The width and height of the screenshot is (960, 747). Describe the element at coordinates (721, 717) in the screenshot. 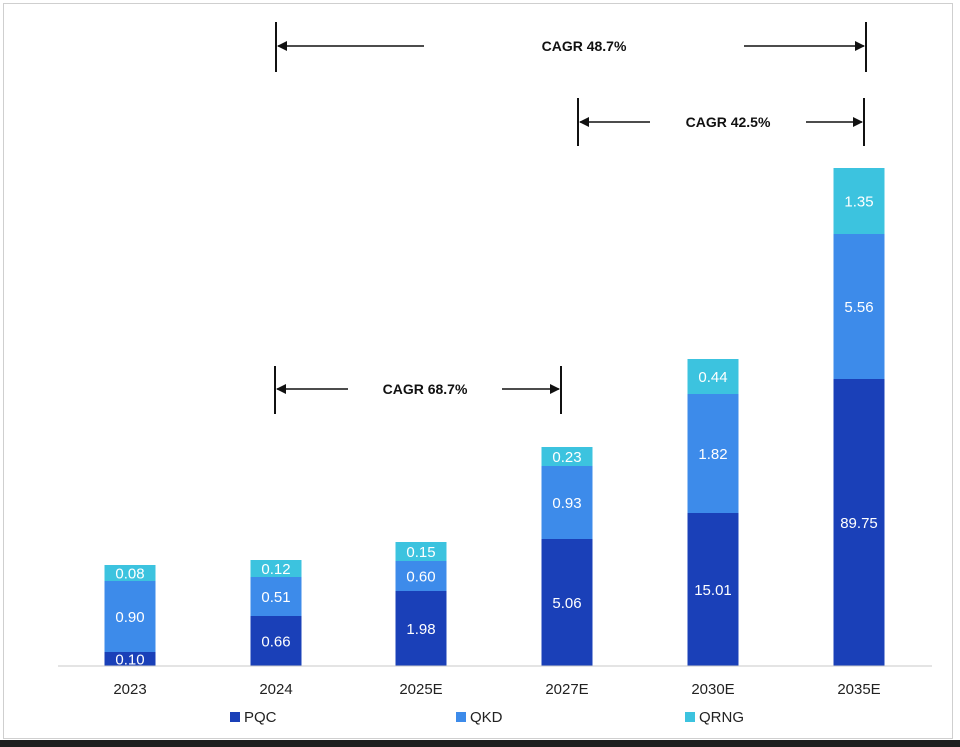

I see `legend-label-qrng: QRNG` at that location.